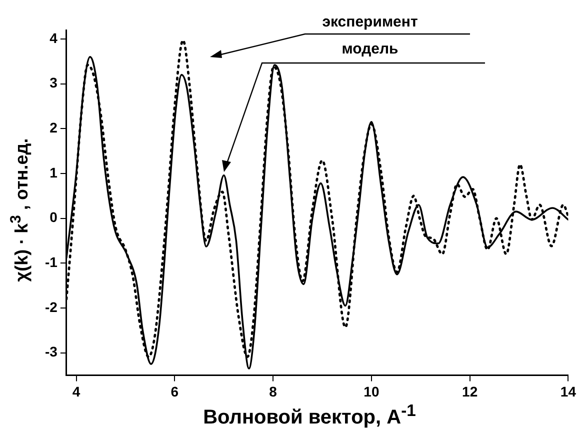 The width and height of the screenshot is (579, 432). I want to click on y-tick-label: 0, so click(54, 217).